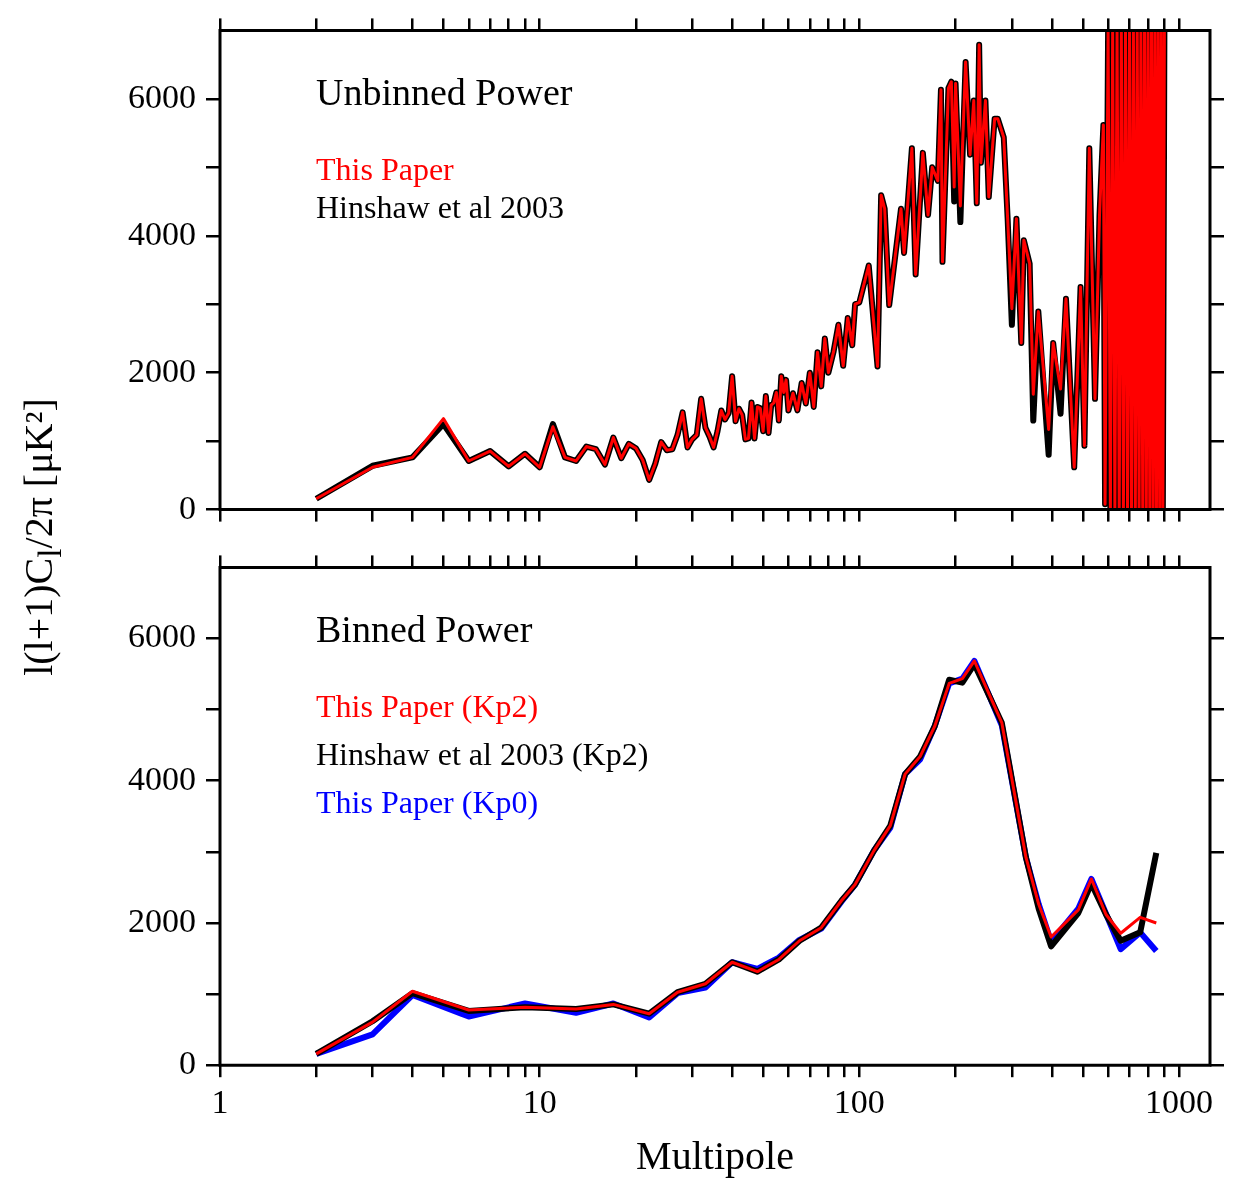 The image size is (1244, 1196). Describe the element at coordinates (859, 1101) in the screenshot. I see `x-tick-label: 100` at that location.